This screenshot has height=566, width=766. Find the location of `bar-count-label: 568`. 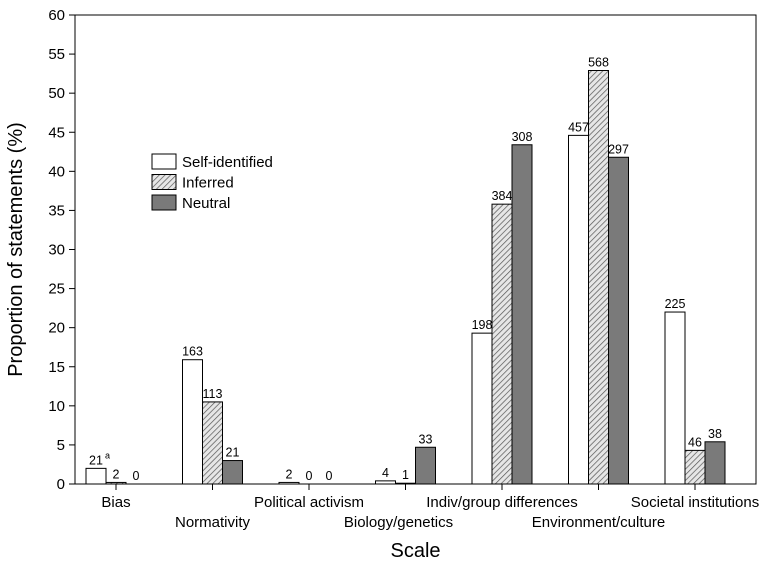

bar-count-label: 568 is located at coordinates (598, 62).